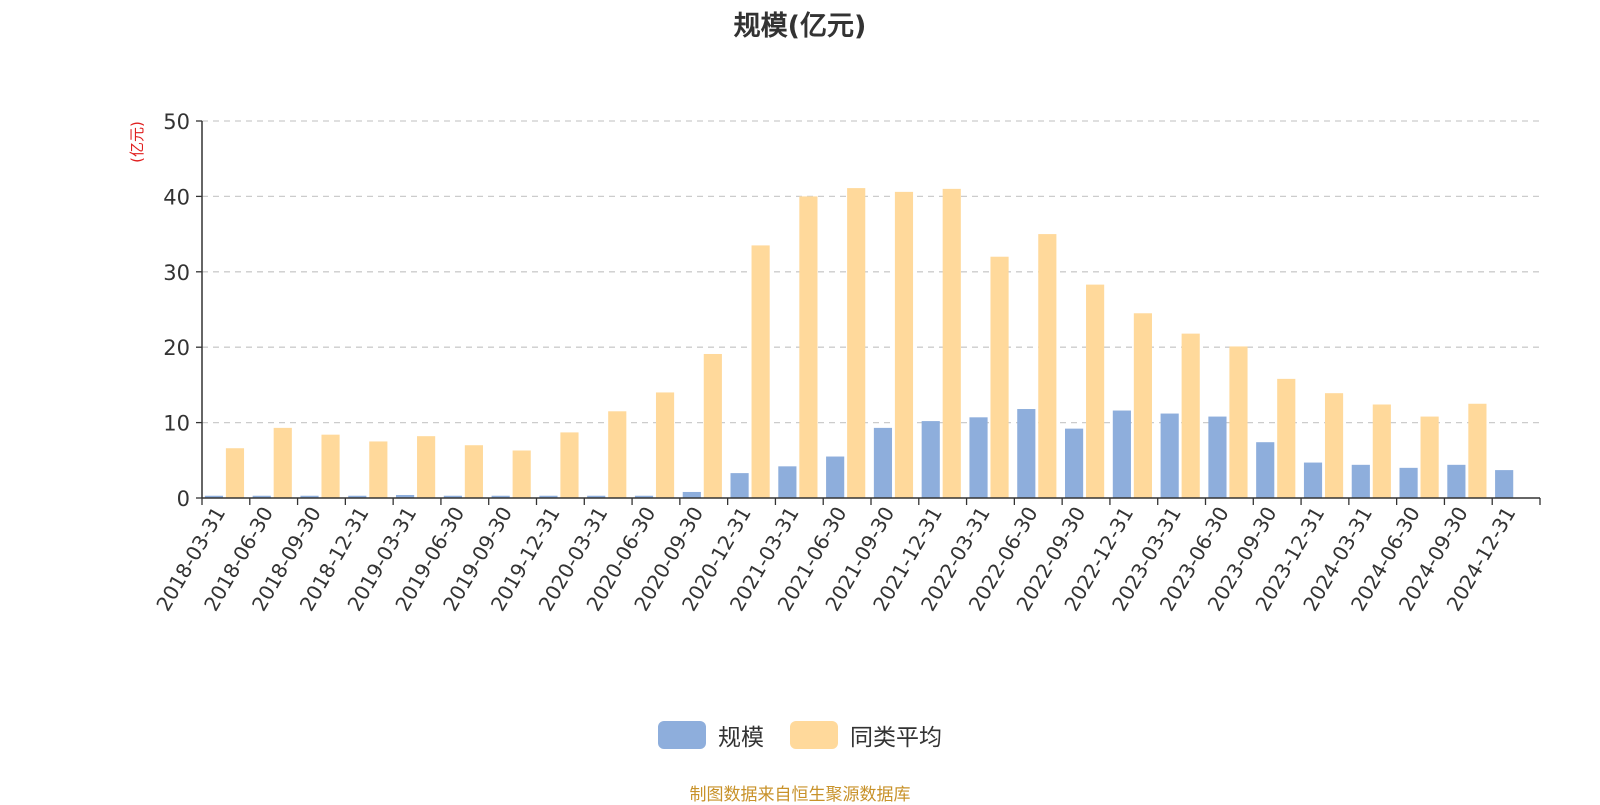 The image size is (1600, 805). Describe the element at coordinates (176, 122) in the screenshot. I see `y-tick-label: 50` at that location.